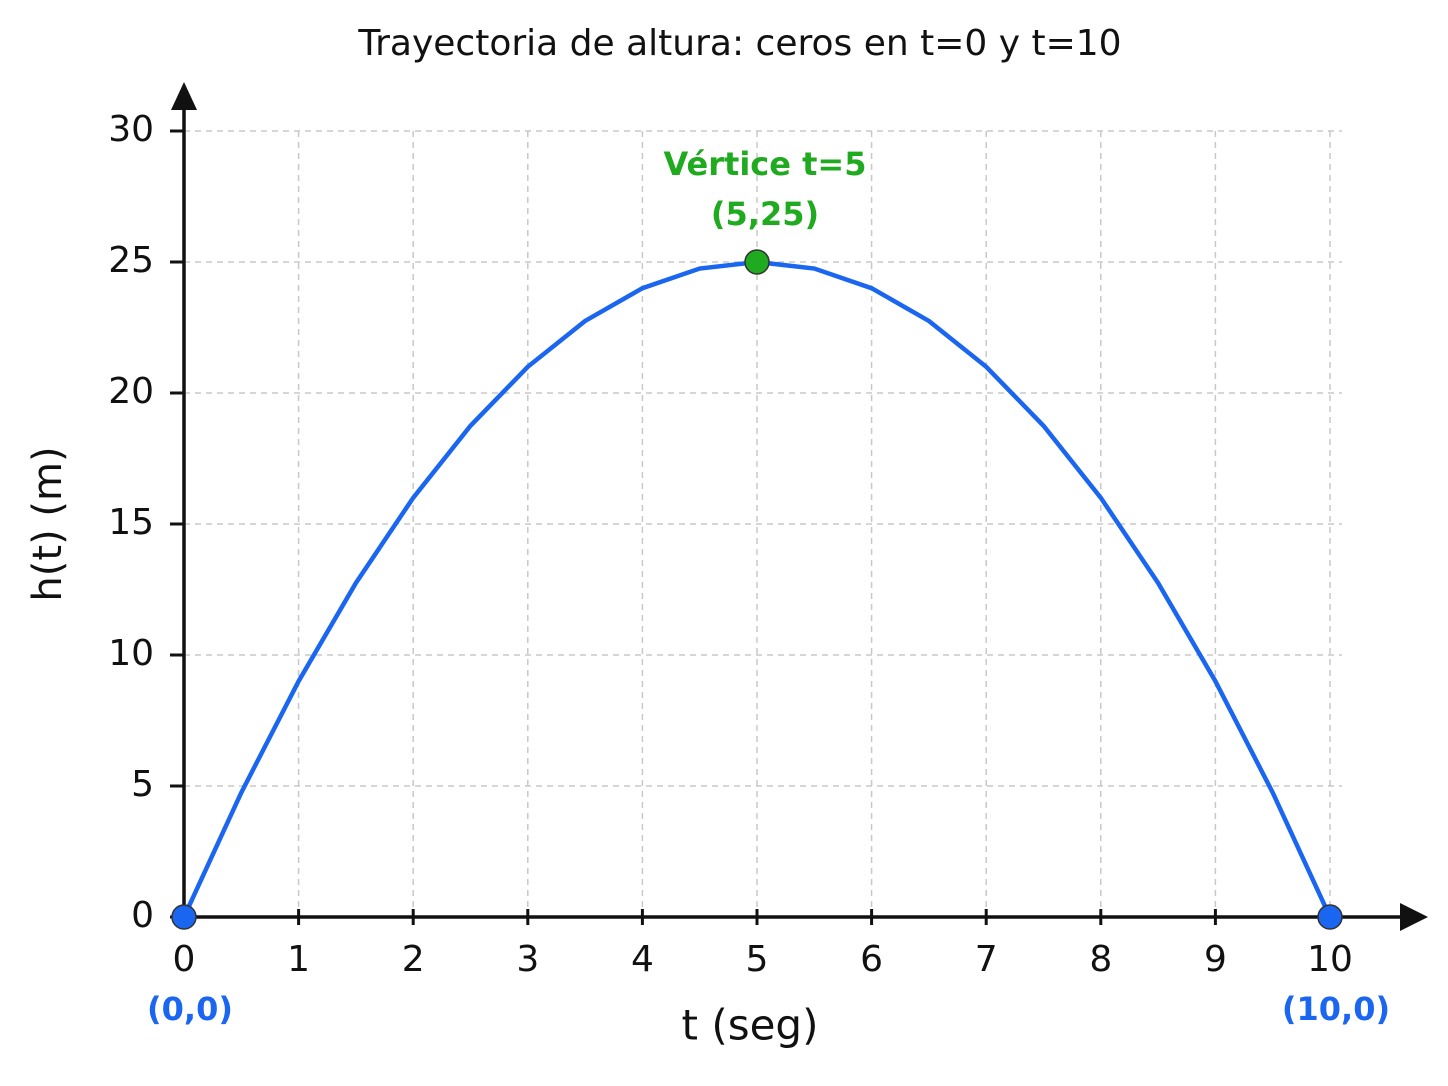  I want to click on x-tick-label: 7, so click(986, 959).